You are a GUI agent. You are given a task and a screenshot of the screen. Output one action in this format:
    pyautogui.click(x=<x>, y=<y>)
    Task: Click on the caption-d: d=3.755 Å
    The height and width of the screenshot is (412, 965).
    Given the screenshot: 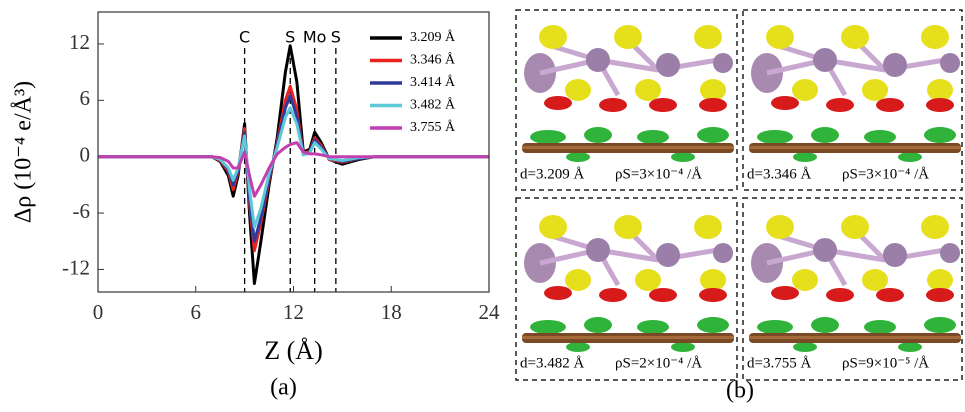 What is the action you would take?
    pyautogui.click(x=779, y=363)
    